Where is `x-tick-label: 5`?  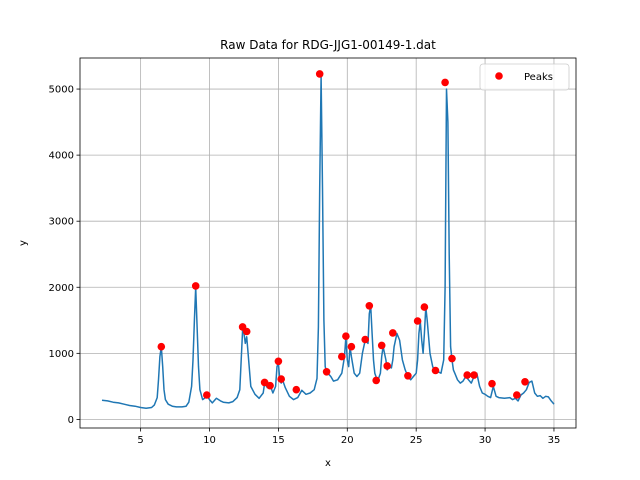 x-tick-label: 5 is located at coordinates (140, 440).